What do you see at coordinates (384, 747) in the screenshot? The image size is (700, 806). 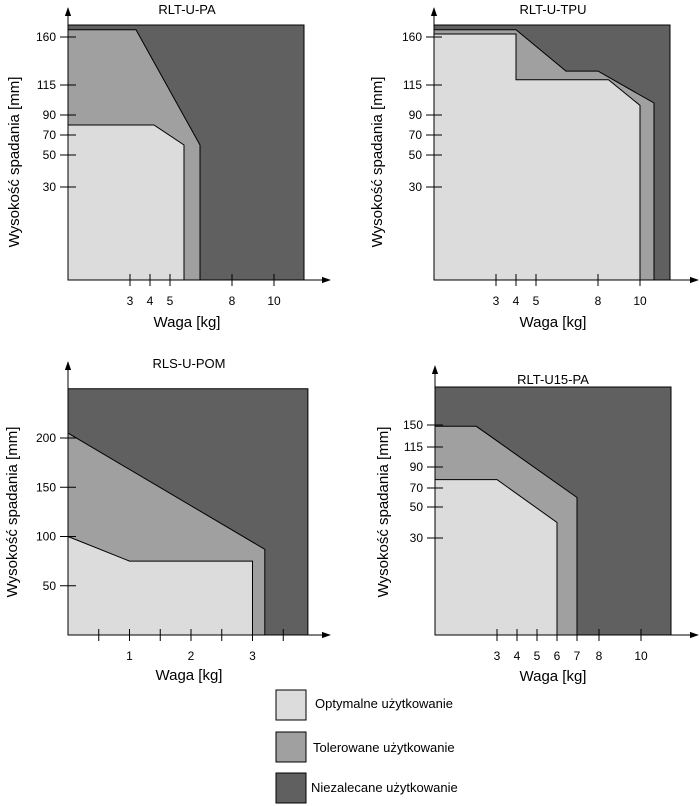 I see `legend-label-tolerated: Tolerowane użytkowanie` at bounding box center [384, 747].